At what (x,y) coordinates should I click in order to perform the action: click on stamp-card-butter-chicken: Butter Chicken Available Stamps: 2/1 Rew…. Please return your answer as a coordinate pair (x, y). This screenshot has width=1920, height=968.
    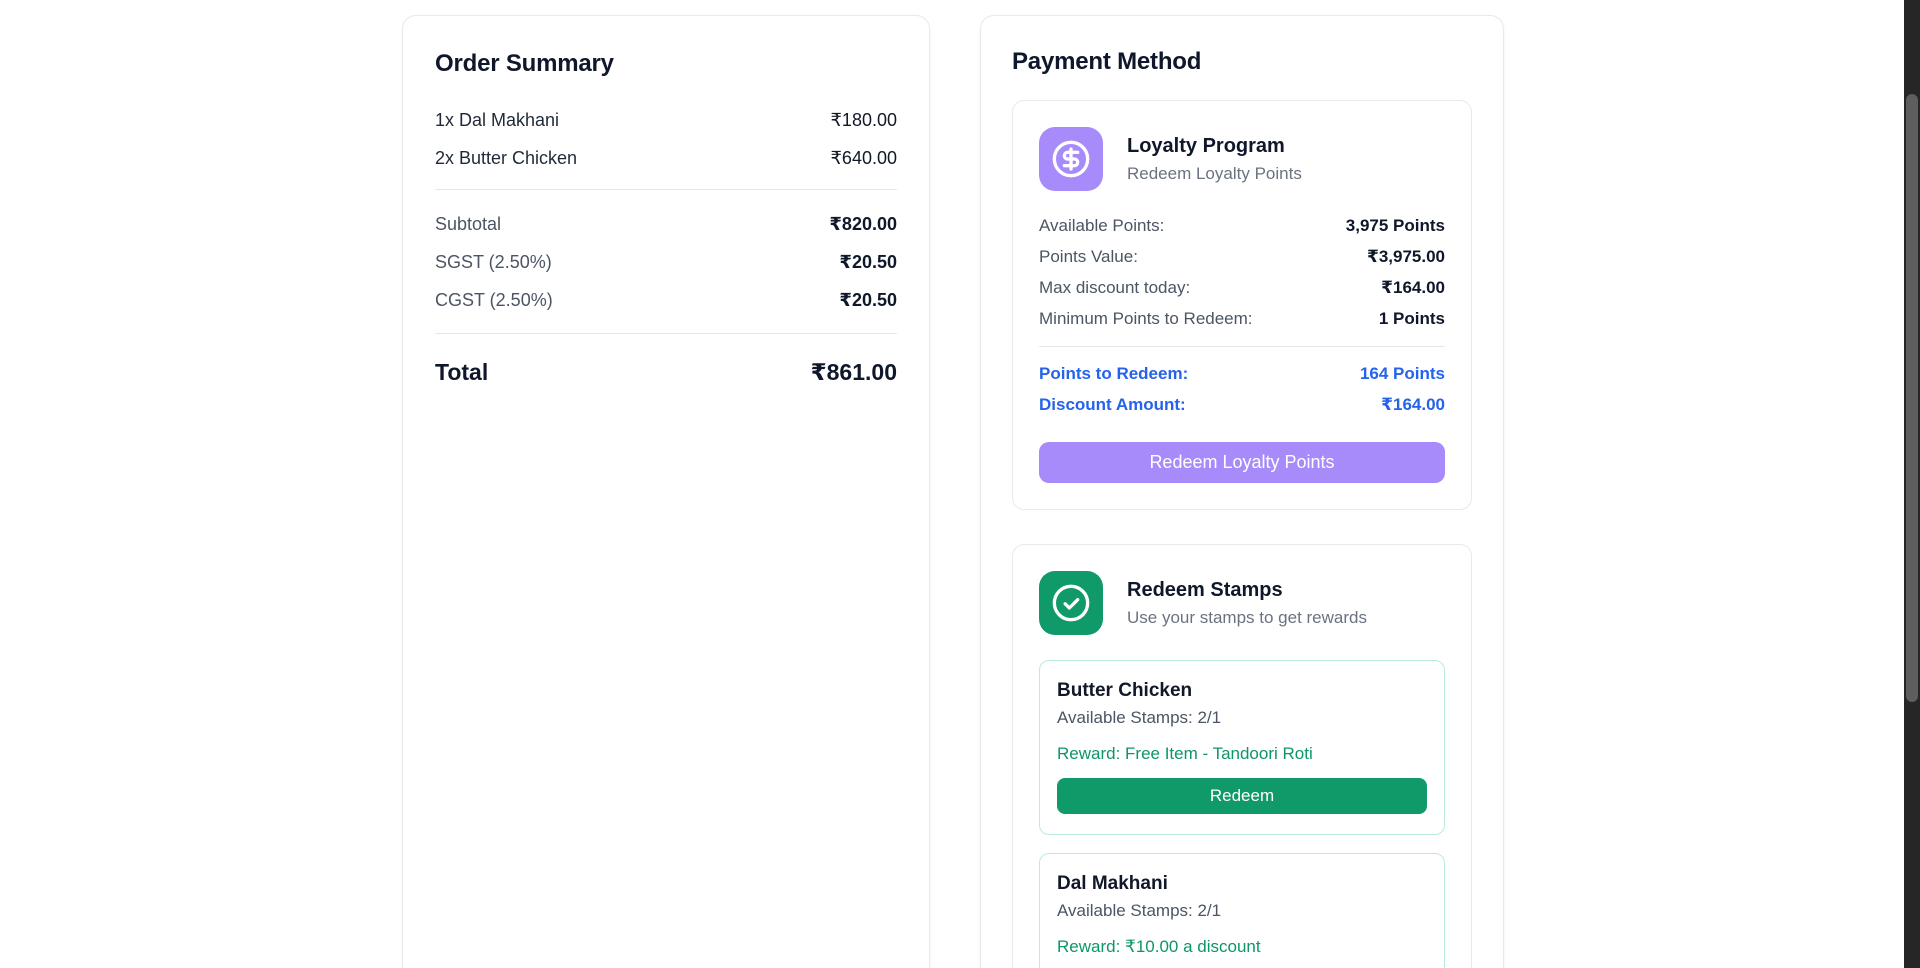
    Looking at the image, I should click on (1242, 747).